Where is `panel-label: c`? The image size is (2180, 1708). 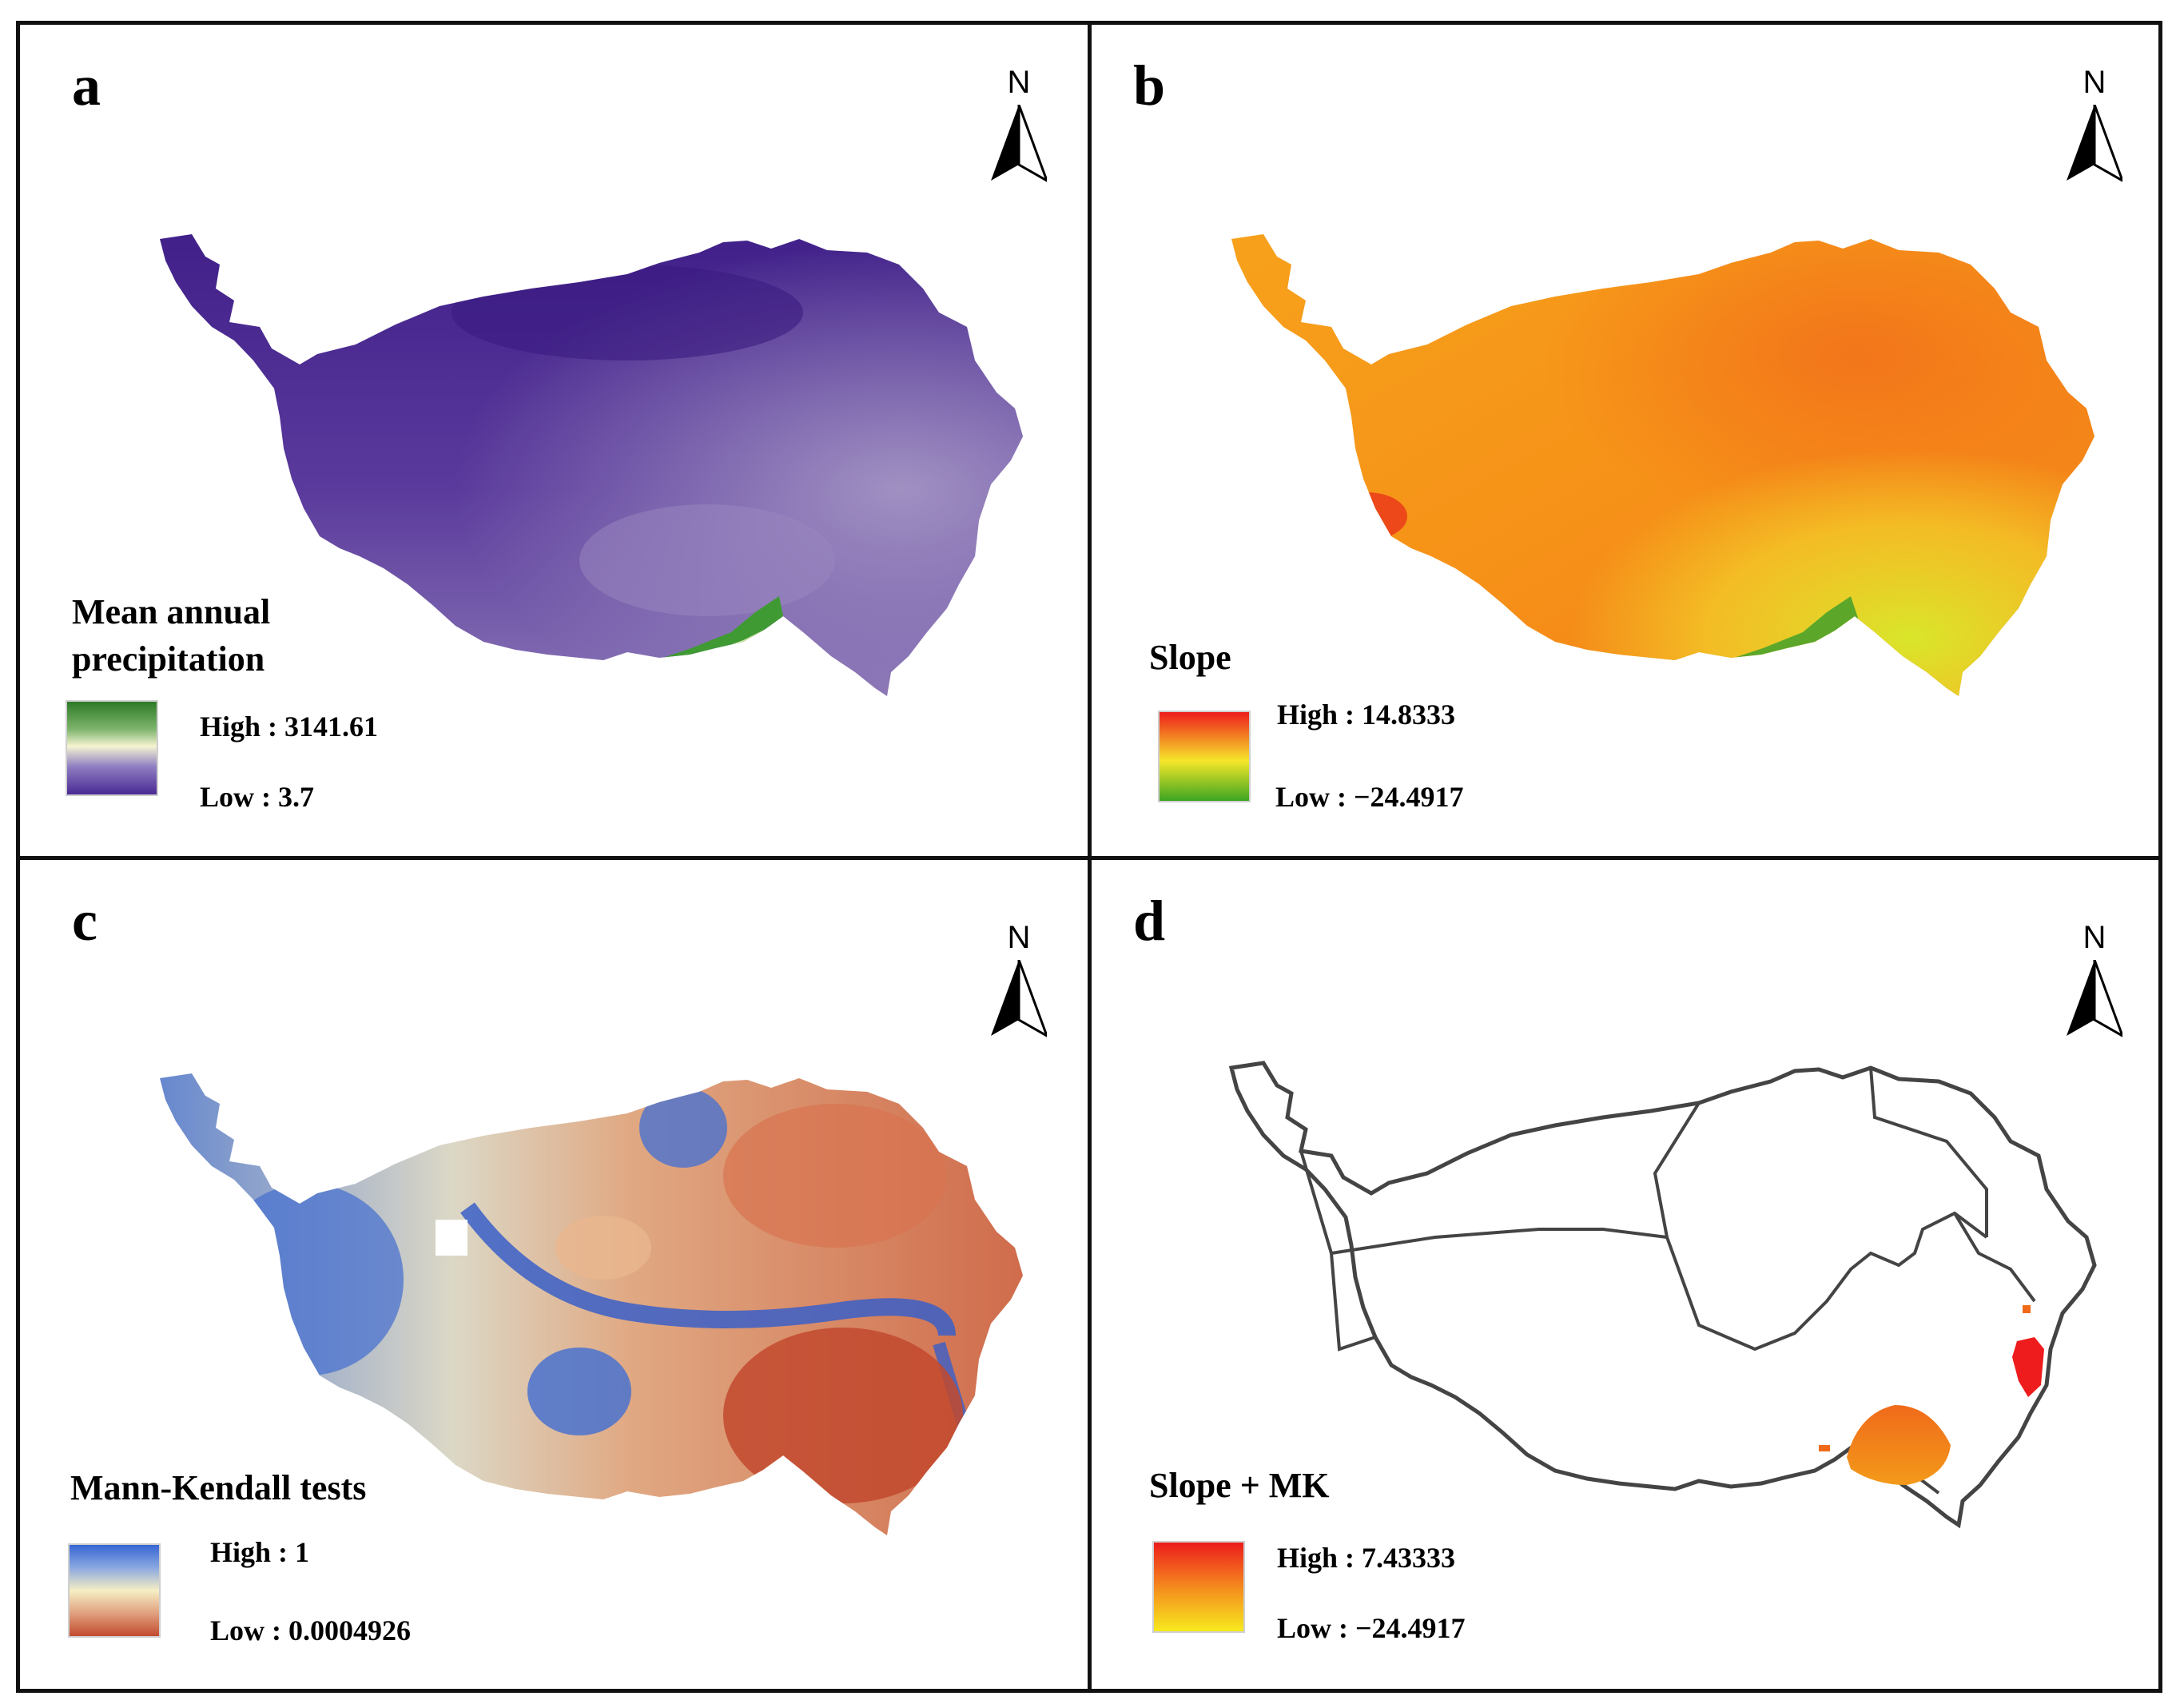 panel-label: c is located at coordinates (84, 921).